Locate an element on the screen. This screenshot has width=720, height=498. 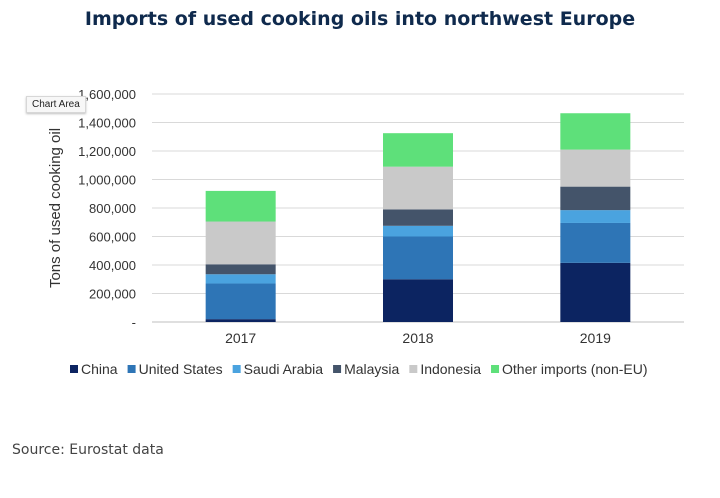
y-tick-label: 600,000 is located at coordinates (112, 237).